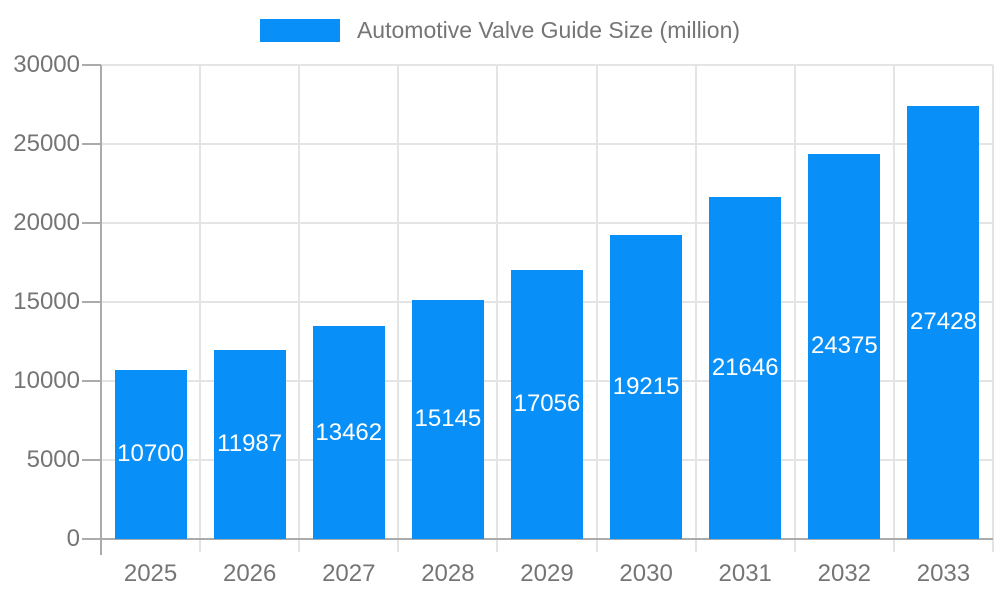 The width and height of the screenshot is (1000, 600). What do you see at coordinates (73, 538) in the screenshot?
I see `y-tick-label: 0` at bounding box center [73, 538].